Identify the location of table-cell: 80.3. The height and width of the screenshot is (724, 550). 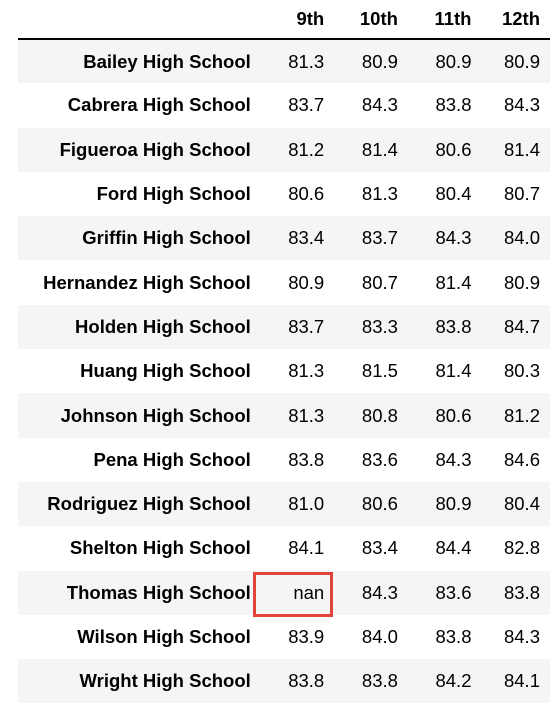
(521, 371).